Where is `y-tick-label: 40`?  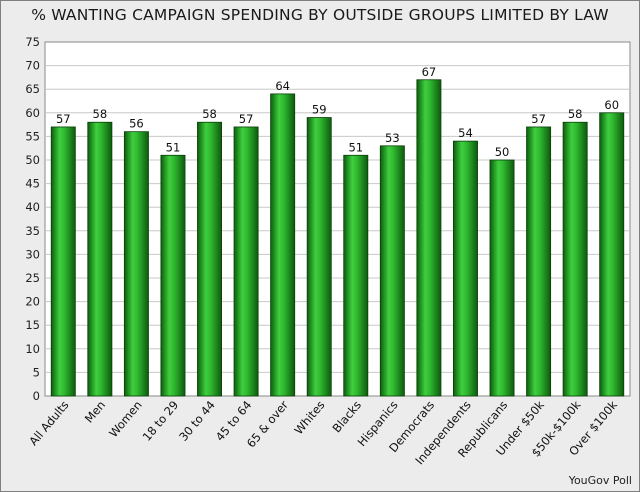
y-tick-label: 40 is located at coordinates (32, 207).